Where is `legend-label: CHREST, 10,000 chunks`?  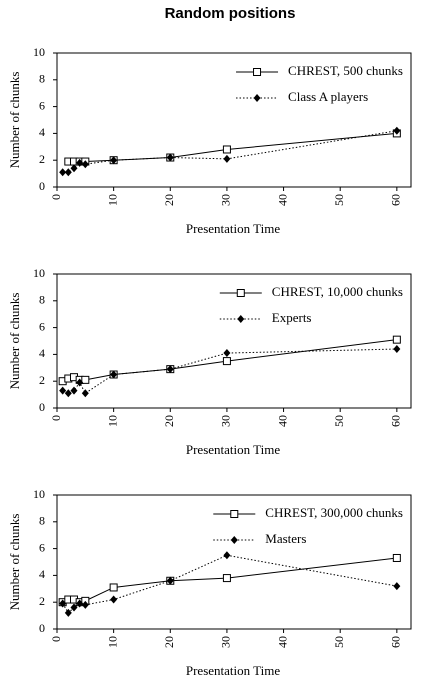 legend-label: CHREST, 10,000 chunks is located at coordinates (337, 291).